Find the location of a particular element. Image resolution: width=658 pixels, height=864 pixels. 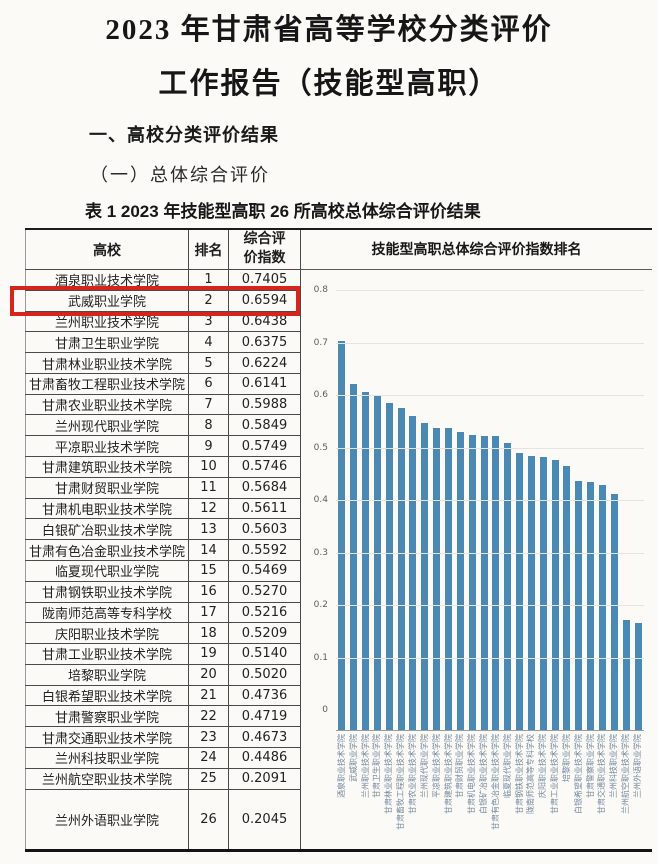

x-axis-label-slot: 甘肃财贸职业学院 is located at coordinates (460, 789).